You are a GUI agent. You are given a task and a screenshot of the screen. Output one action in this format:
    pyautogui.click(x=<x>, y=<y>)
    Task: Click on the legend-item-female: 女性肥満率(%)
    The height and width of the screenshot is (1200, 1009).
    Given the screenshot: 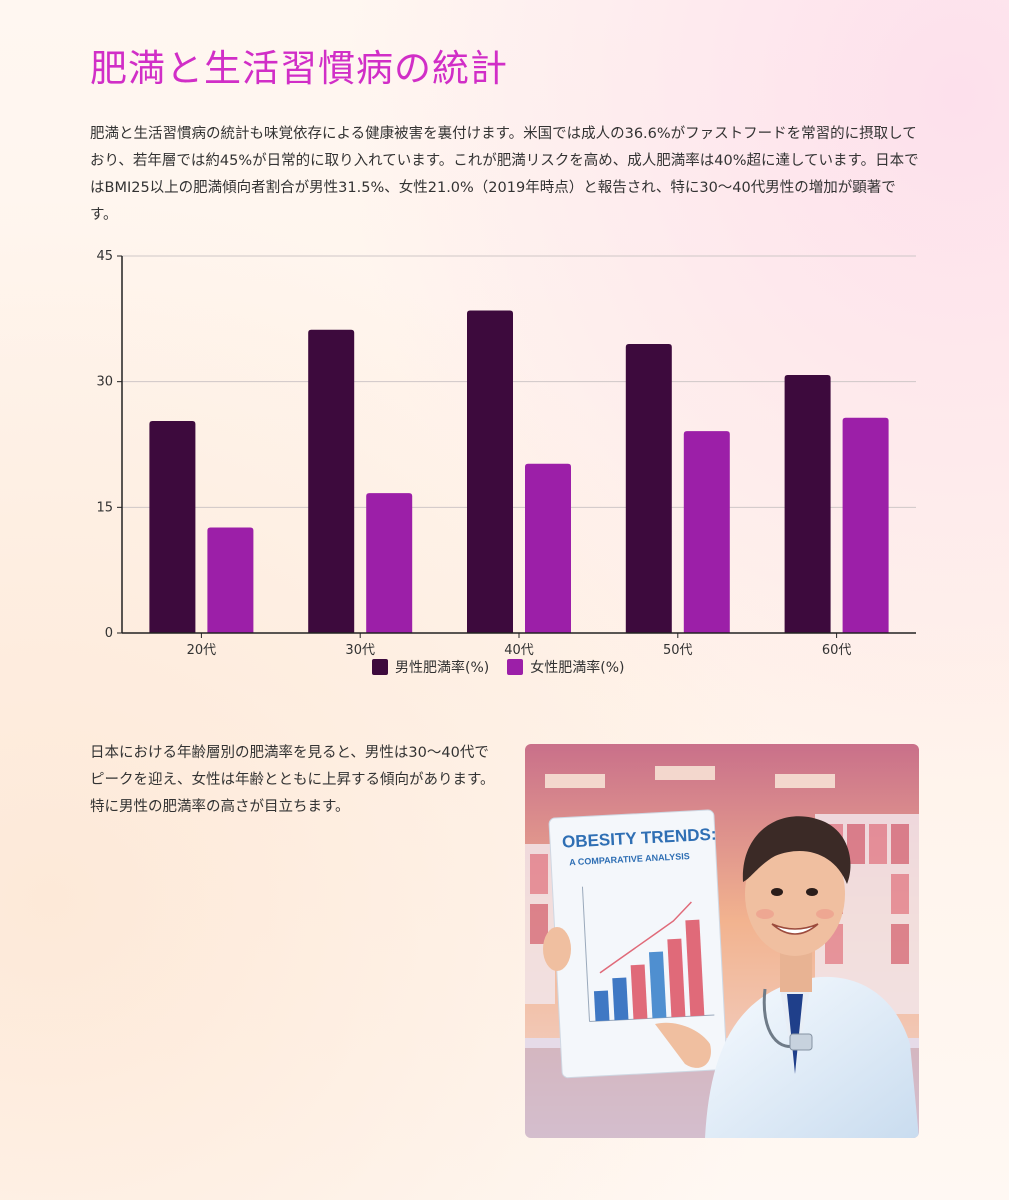 What is the action you would take?
    pyautogui.click(x=565, y=667)
    